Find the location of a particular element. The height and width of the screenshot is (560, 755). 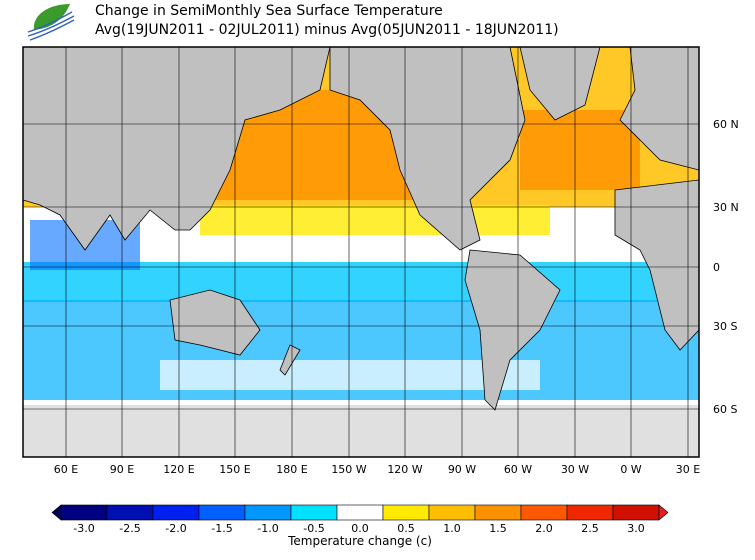

asia-land is located at coordinates (177, 149).